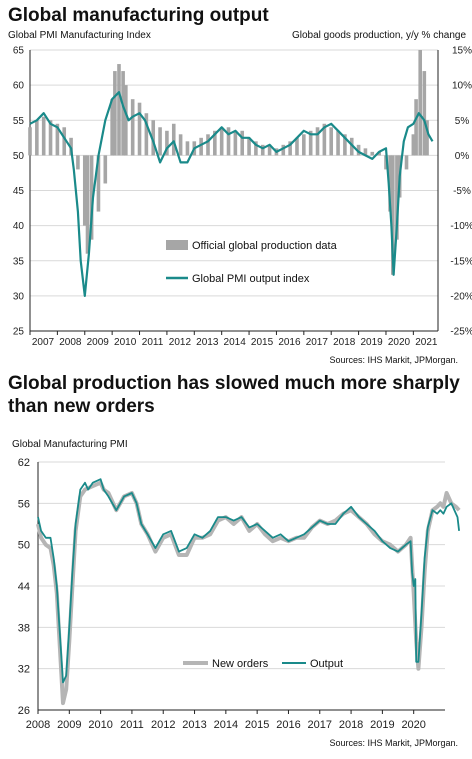  Describe the element at coordinates (24, 628) in the screenshot. I see `chart2-y-tick-label: 38` at that location.